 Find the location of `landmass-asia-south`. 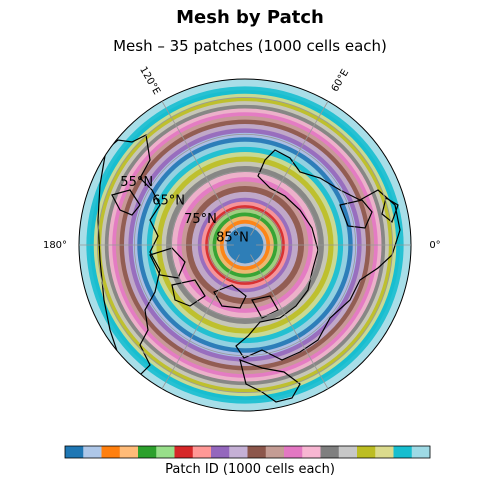

landmass-asia-south is located at coordinates (270, 381).